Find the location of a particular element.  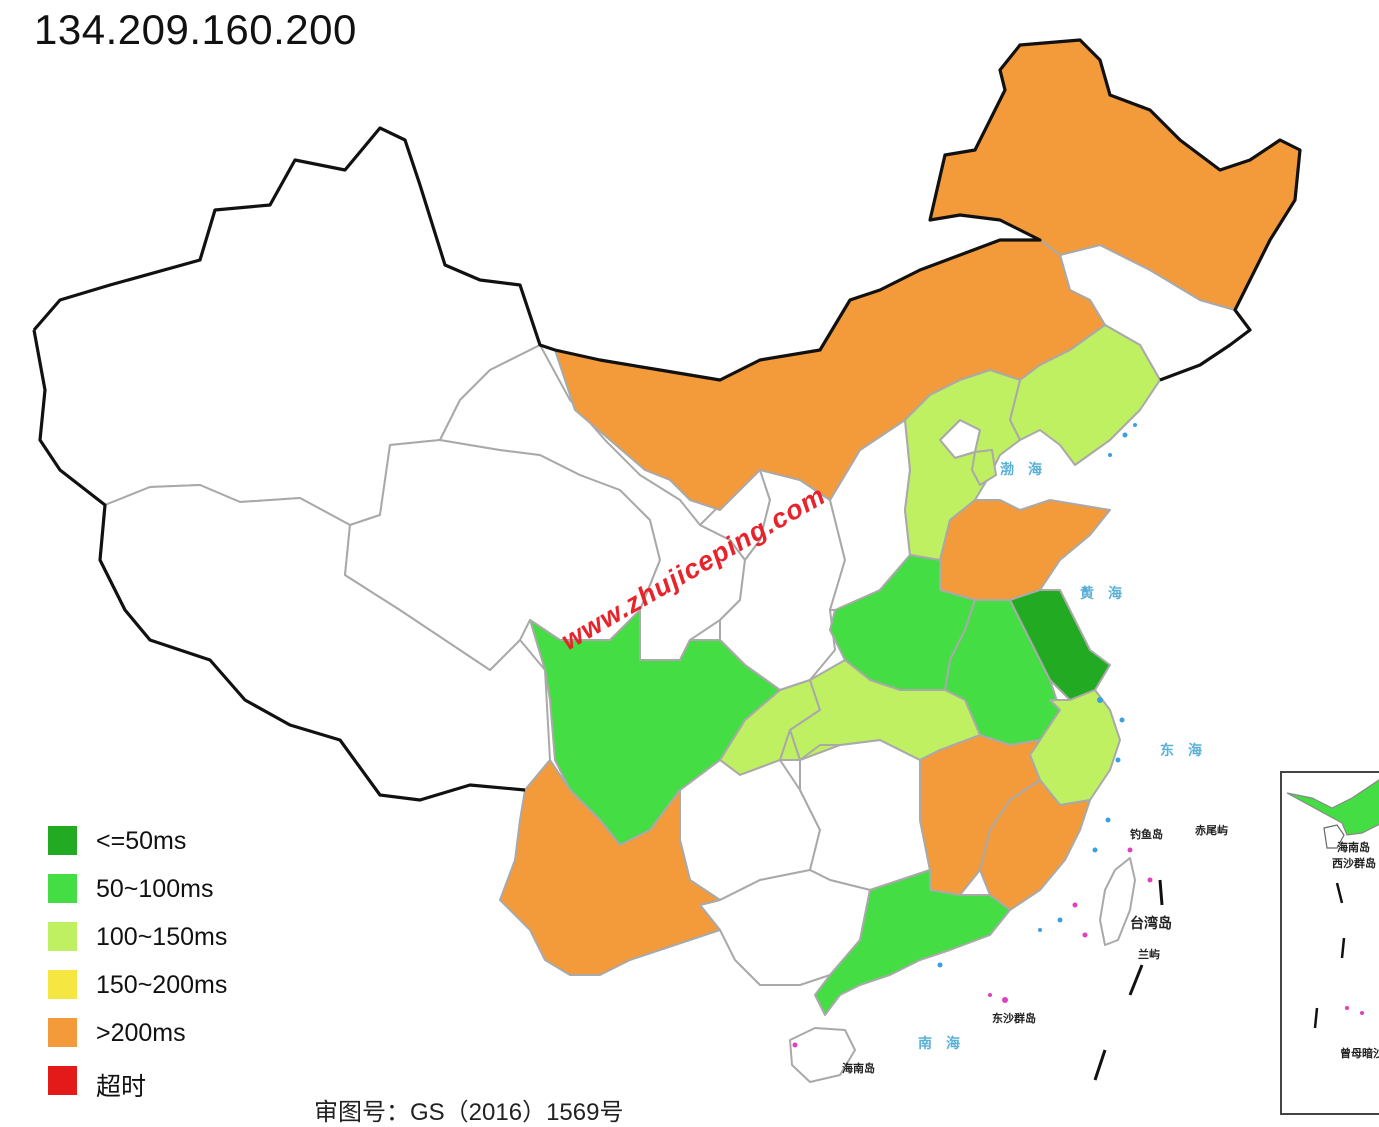

region-chongqing is located at coordinates (810, 745).